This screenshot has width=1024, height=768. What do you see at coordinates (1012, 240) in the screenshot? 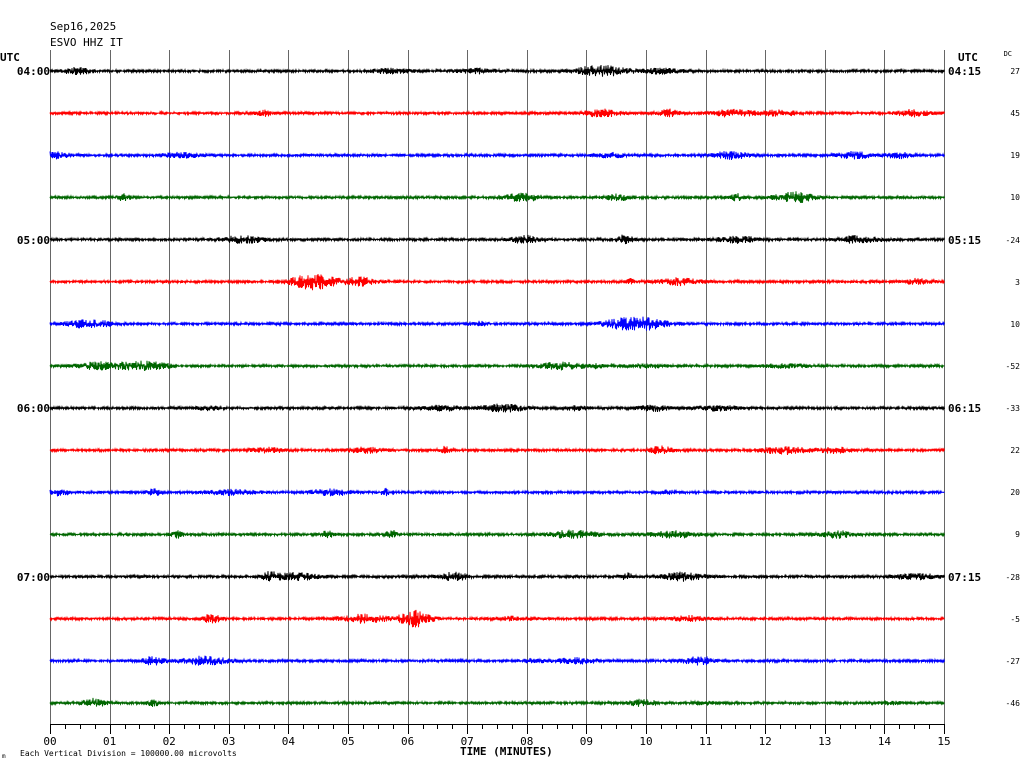
I see `dc-value: -24` at bounding box center [1012, 240].